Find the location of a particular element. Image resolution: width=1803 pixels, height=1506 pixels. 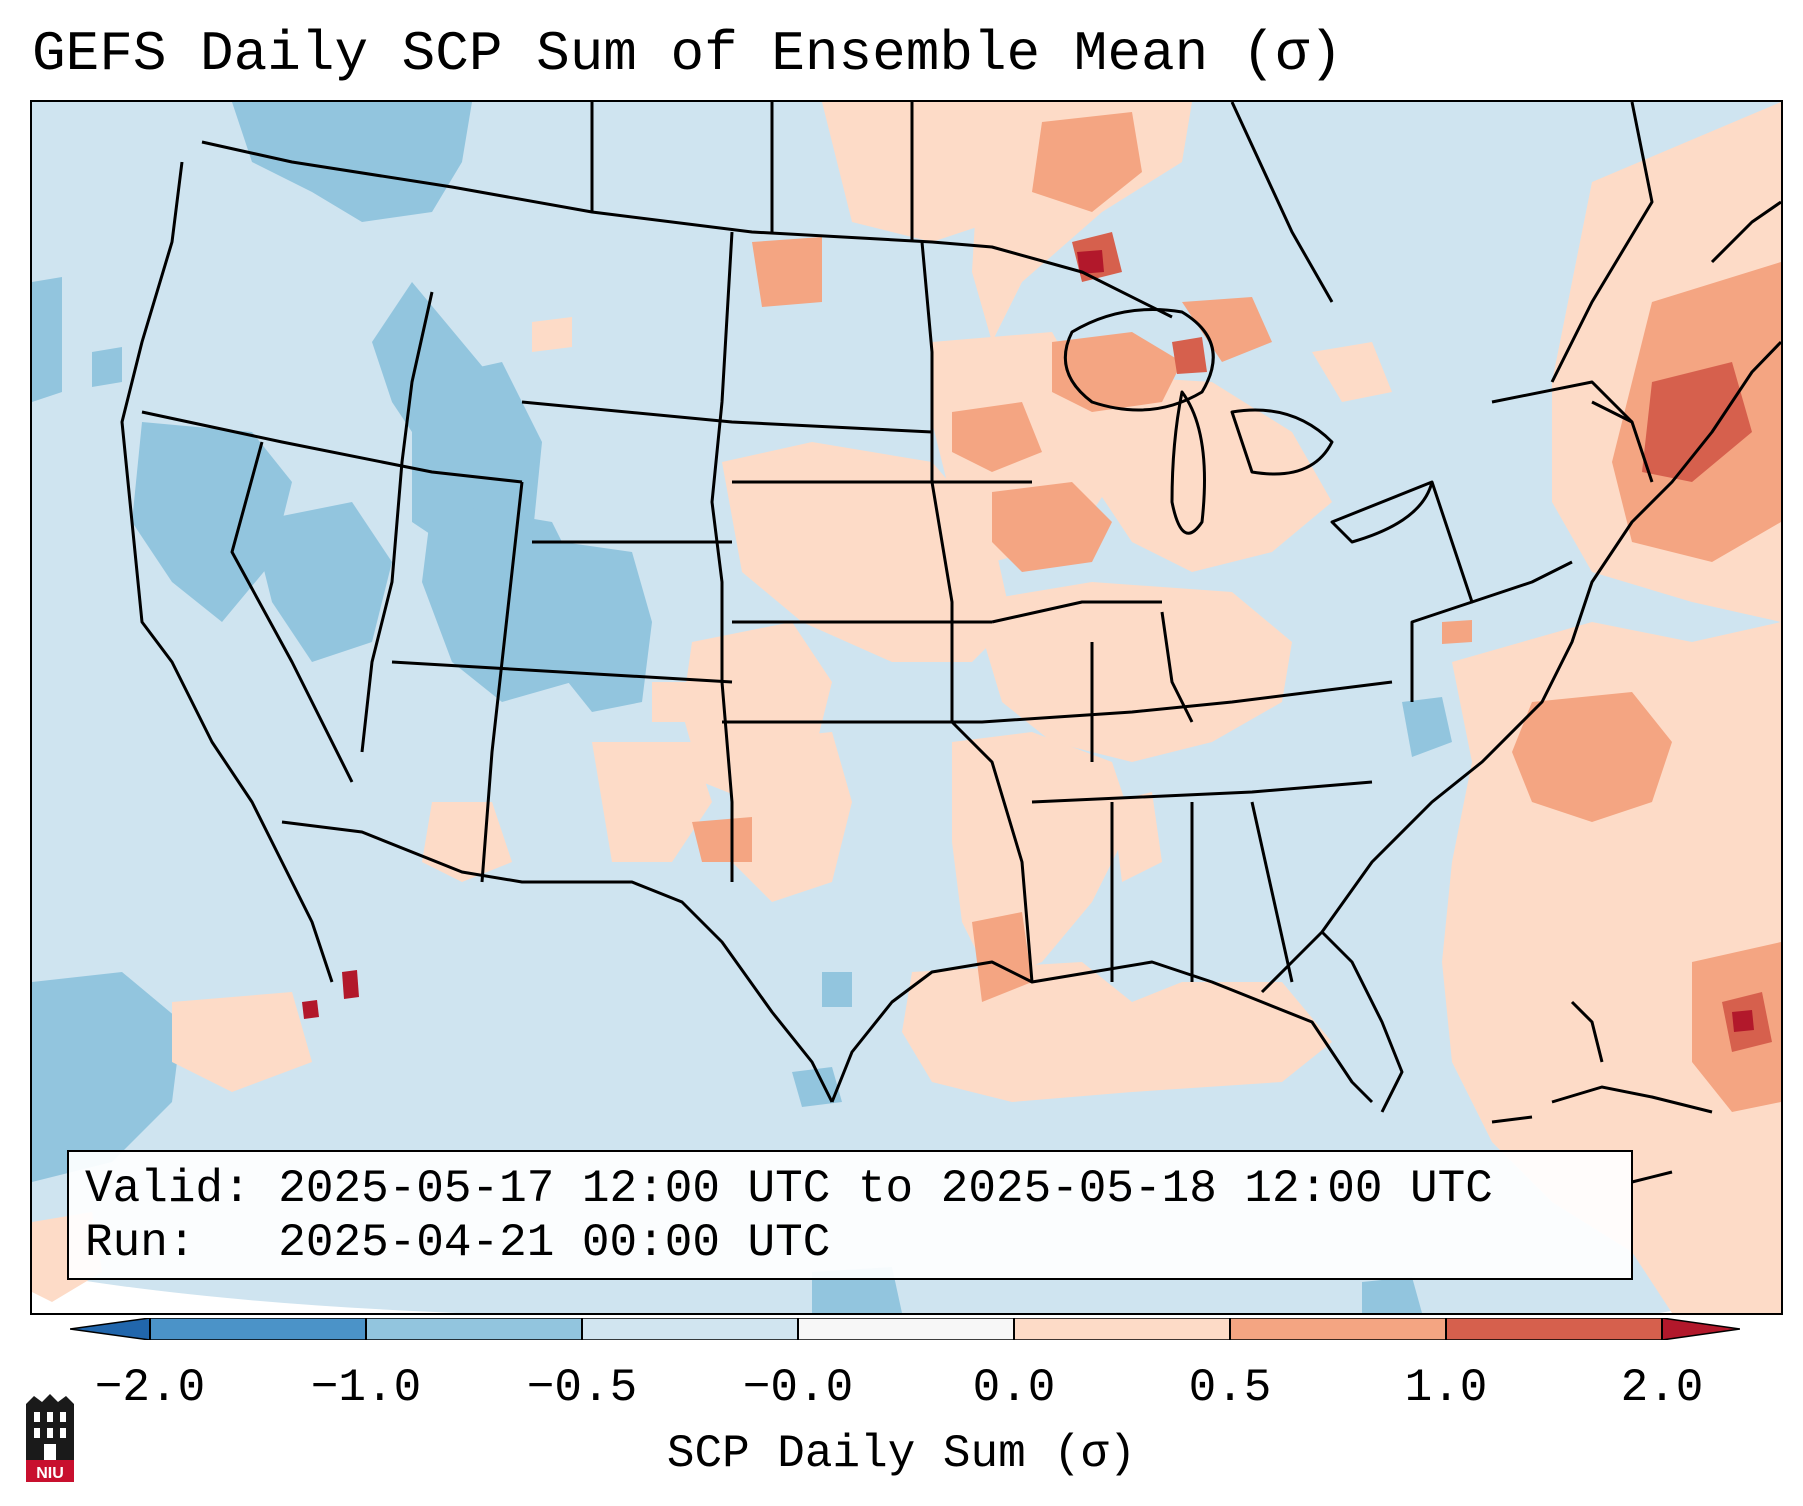

colorbar-label: SCP Daily Sum (σ) is located at coordinates (901, 1454).